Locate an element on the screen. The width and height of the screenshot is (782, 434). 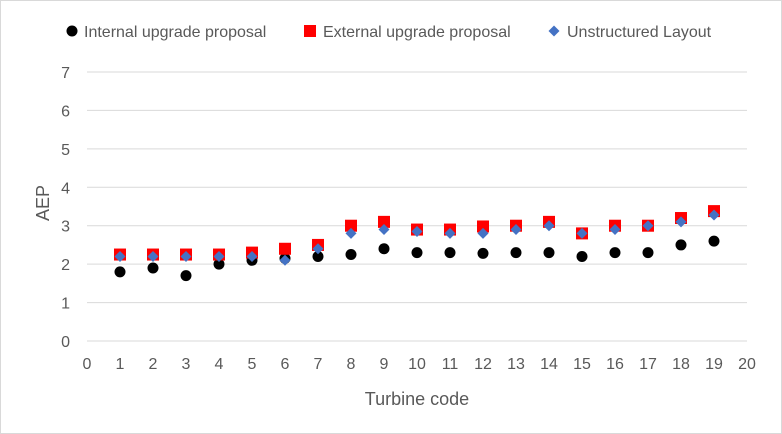
y-tick-label: 2 is located at coordinates (65, 265).